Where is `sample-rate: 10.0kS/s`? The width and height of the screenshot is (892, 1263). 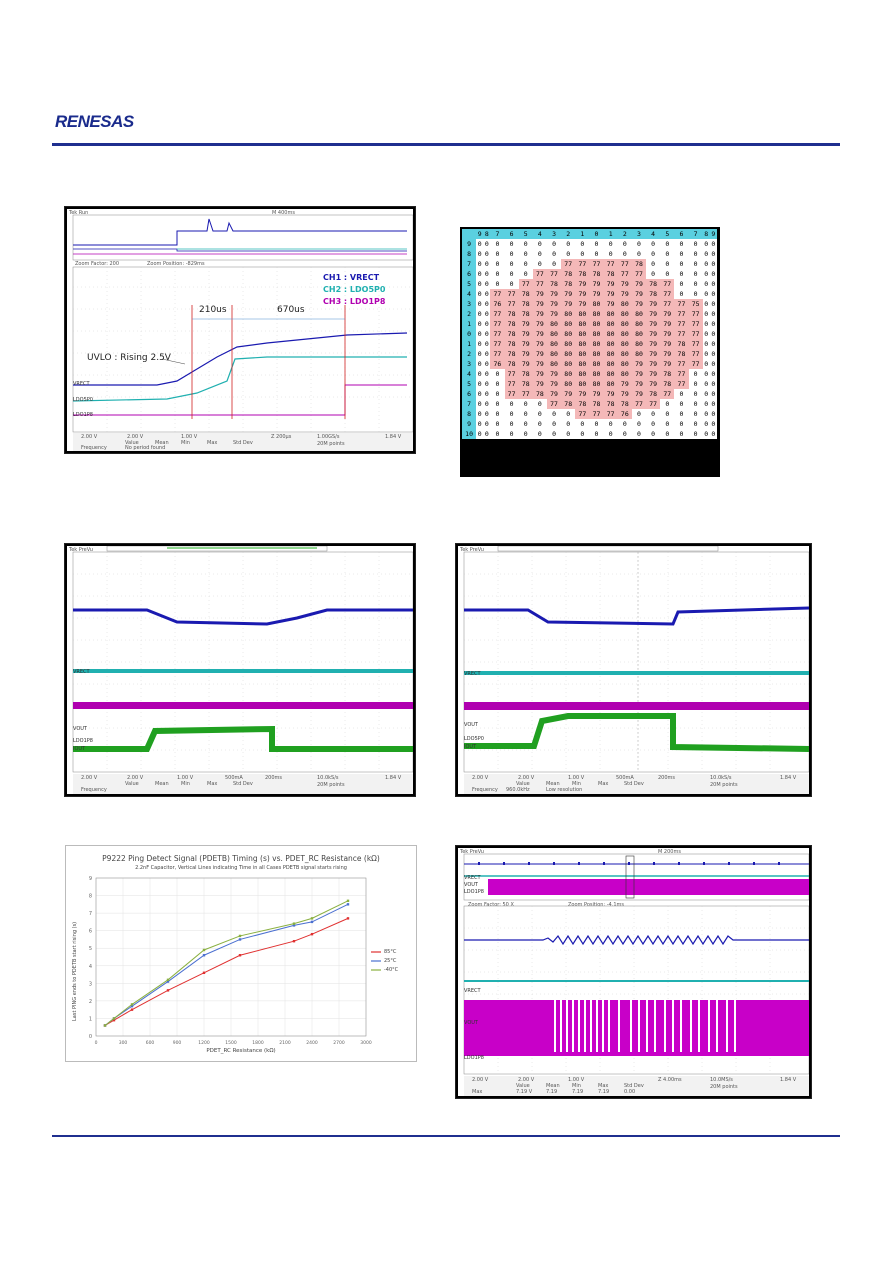
sample-rate: 10.0kS/s is located at coordinates (328, 778).